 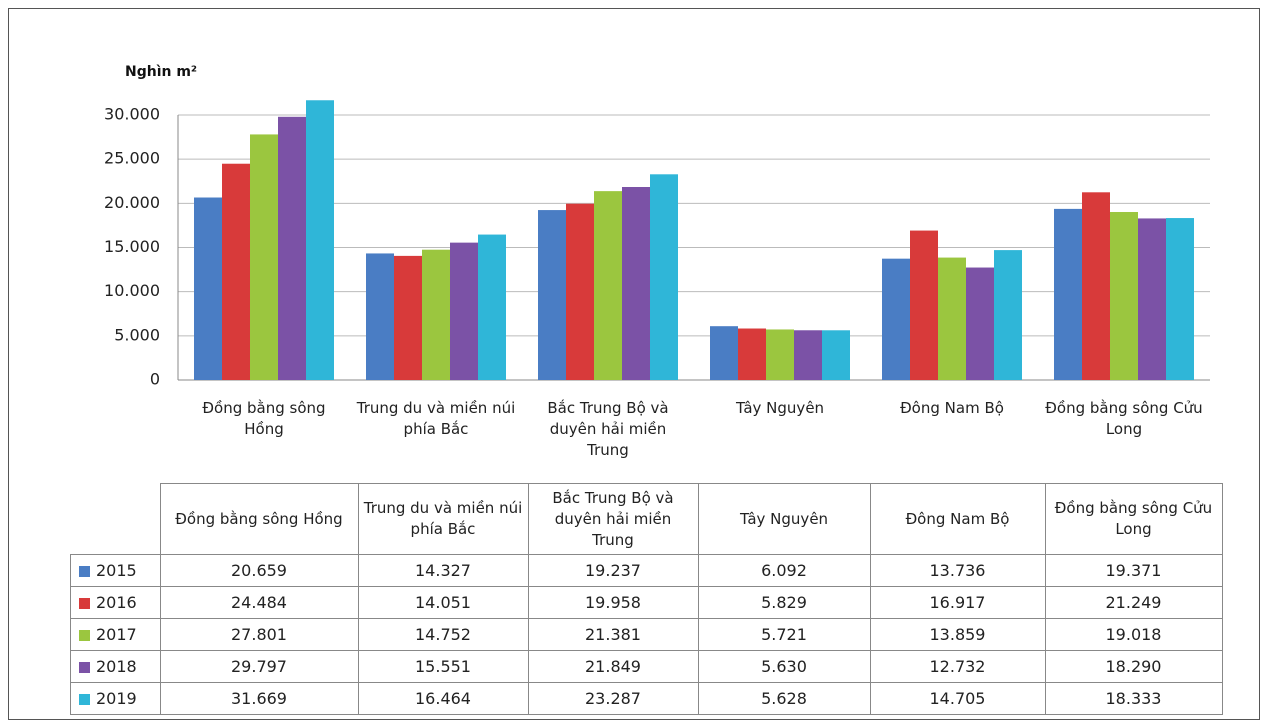 I want to click on table-row: 2016 24.484 14.051 19.958 5.829 16.917 21.249, so click(x=646, y=602).